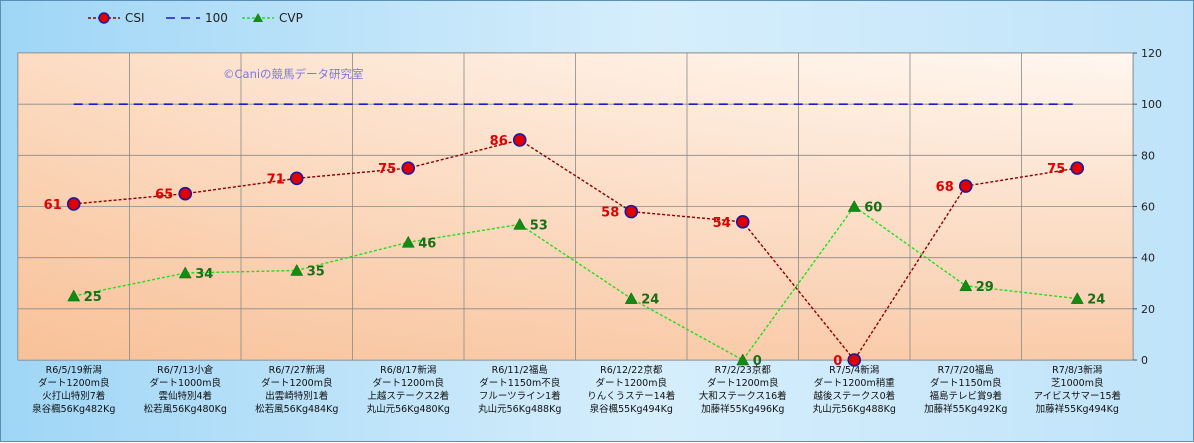 The width and height of the screenshot is (1194, 443). I want to click on x-category-line: 福島テレビ賞9着, so click(965, 396).